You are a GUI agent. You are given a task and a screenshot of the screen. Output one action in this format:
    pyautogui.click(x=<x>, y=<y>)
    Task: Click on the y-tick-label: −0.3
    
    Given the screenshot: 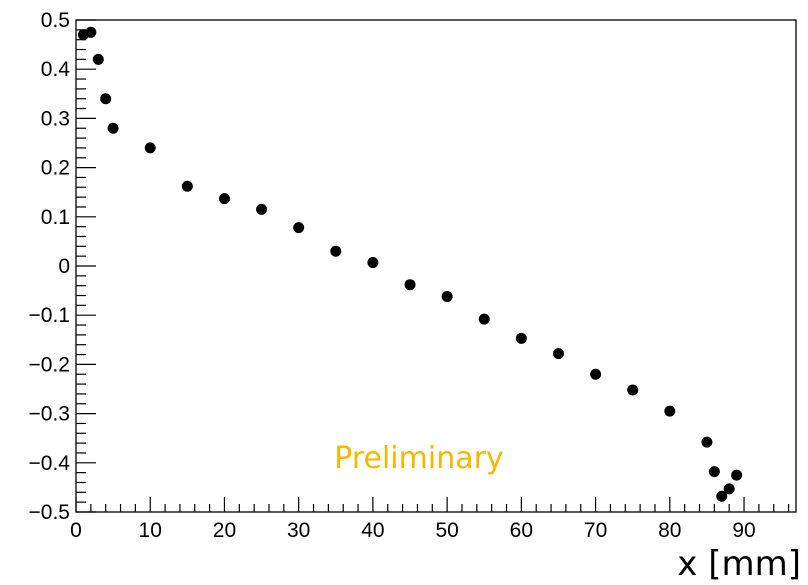 What is the action you would take?
    pyautogui.click(x=49, y=414)
    